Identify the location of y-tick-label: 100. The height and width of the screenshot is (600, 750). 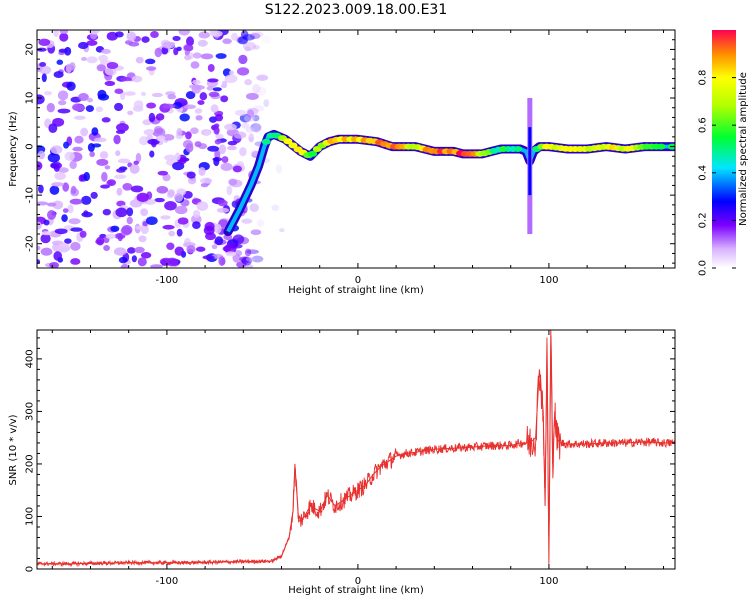
(30, 516).